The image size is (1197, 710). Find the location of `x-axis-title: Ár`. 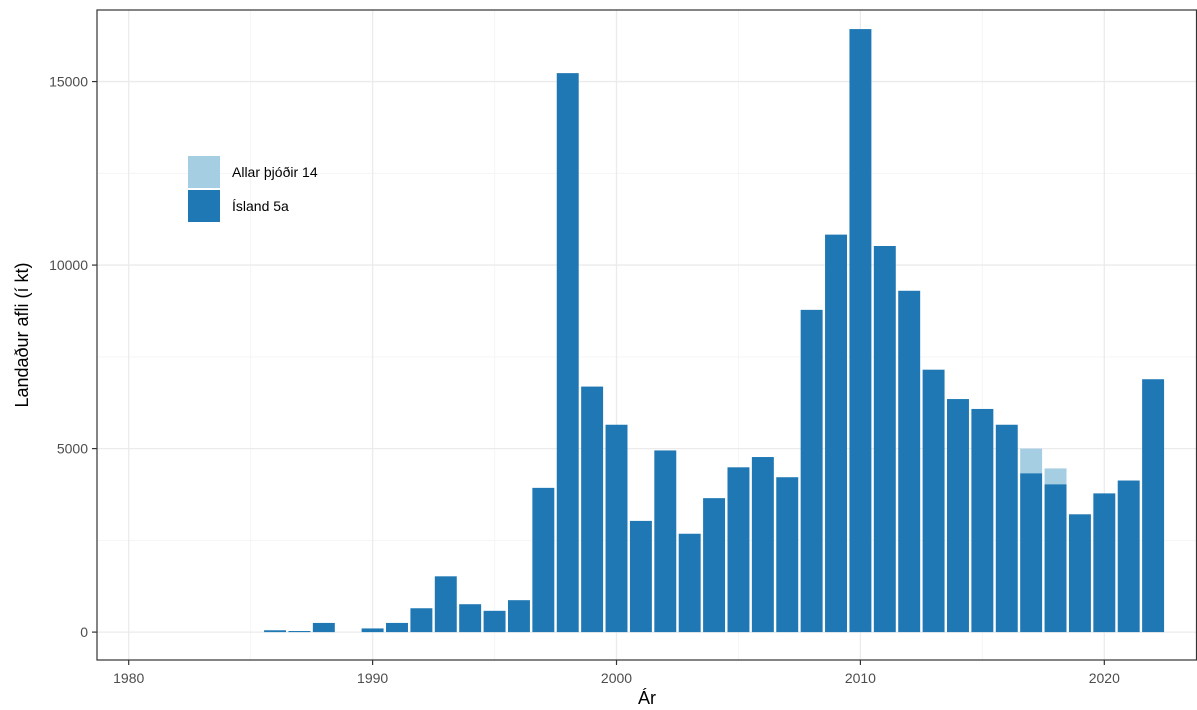

x-axis-title: Ár is located at coordinates (647, 698).